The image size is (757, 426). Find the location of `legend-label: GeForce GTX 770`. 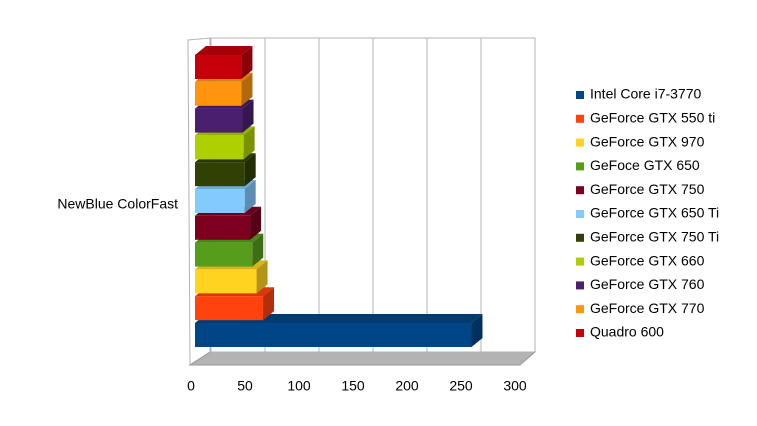

legend-label: GeForce GTX 770 is located at coordinates (647, 308).